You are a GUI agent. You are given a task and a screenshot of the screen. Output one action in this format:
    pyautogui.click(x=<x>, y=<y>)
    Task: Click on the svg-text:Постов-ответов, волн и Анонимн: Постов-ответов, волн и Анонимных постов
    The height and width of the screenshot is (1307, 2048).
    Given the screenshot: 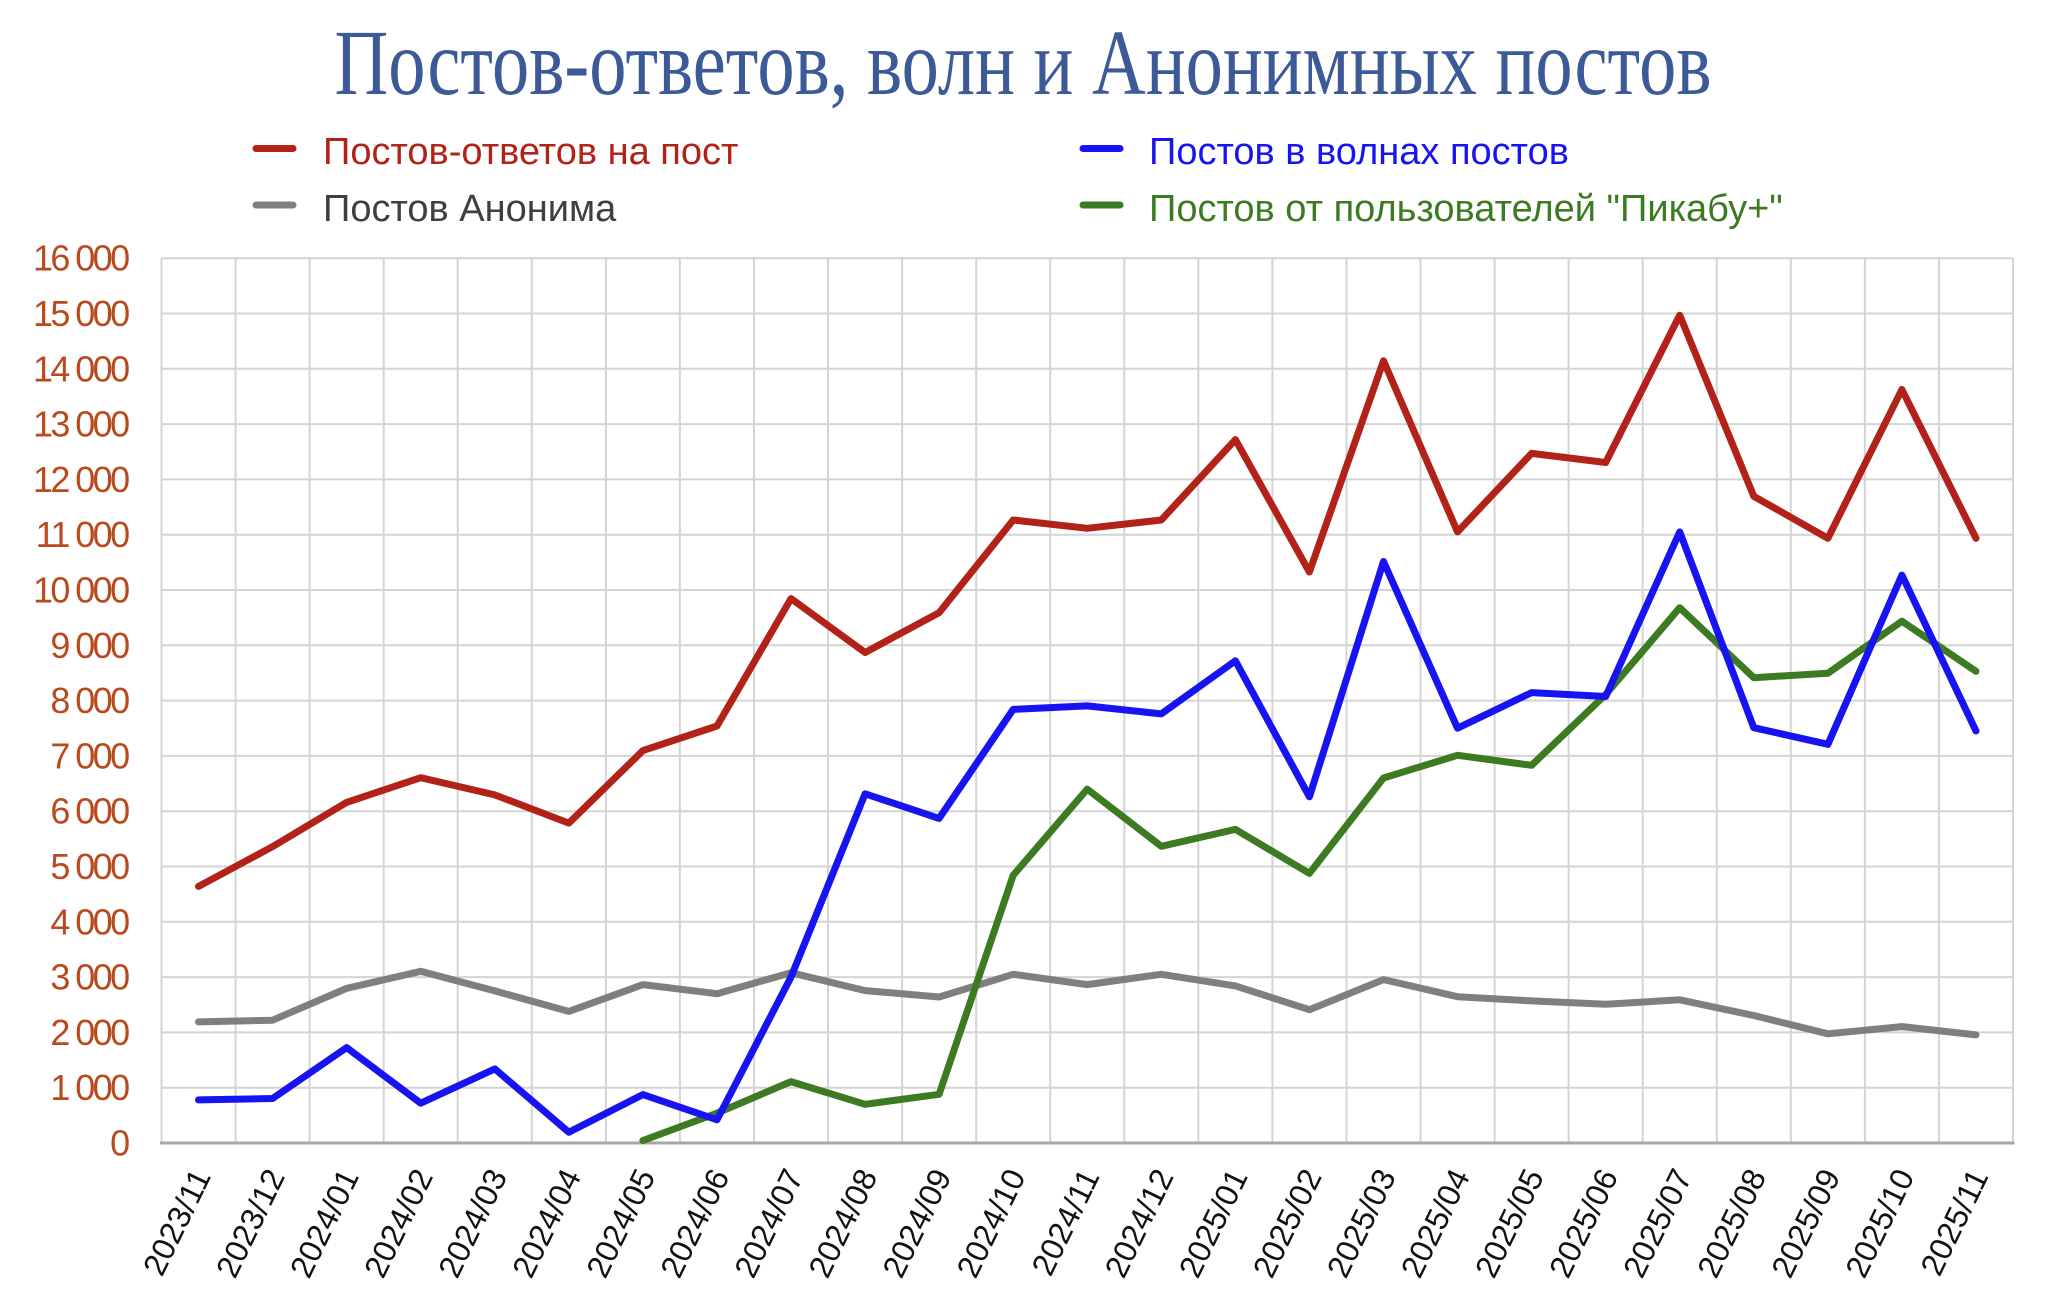 What is the action you would take?
    pyautogui.click(x=1023, y=63)
    